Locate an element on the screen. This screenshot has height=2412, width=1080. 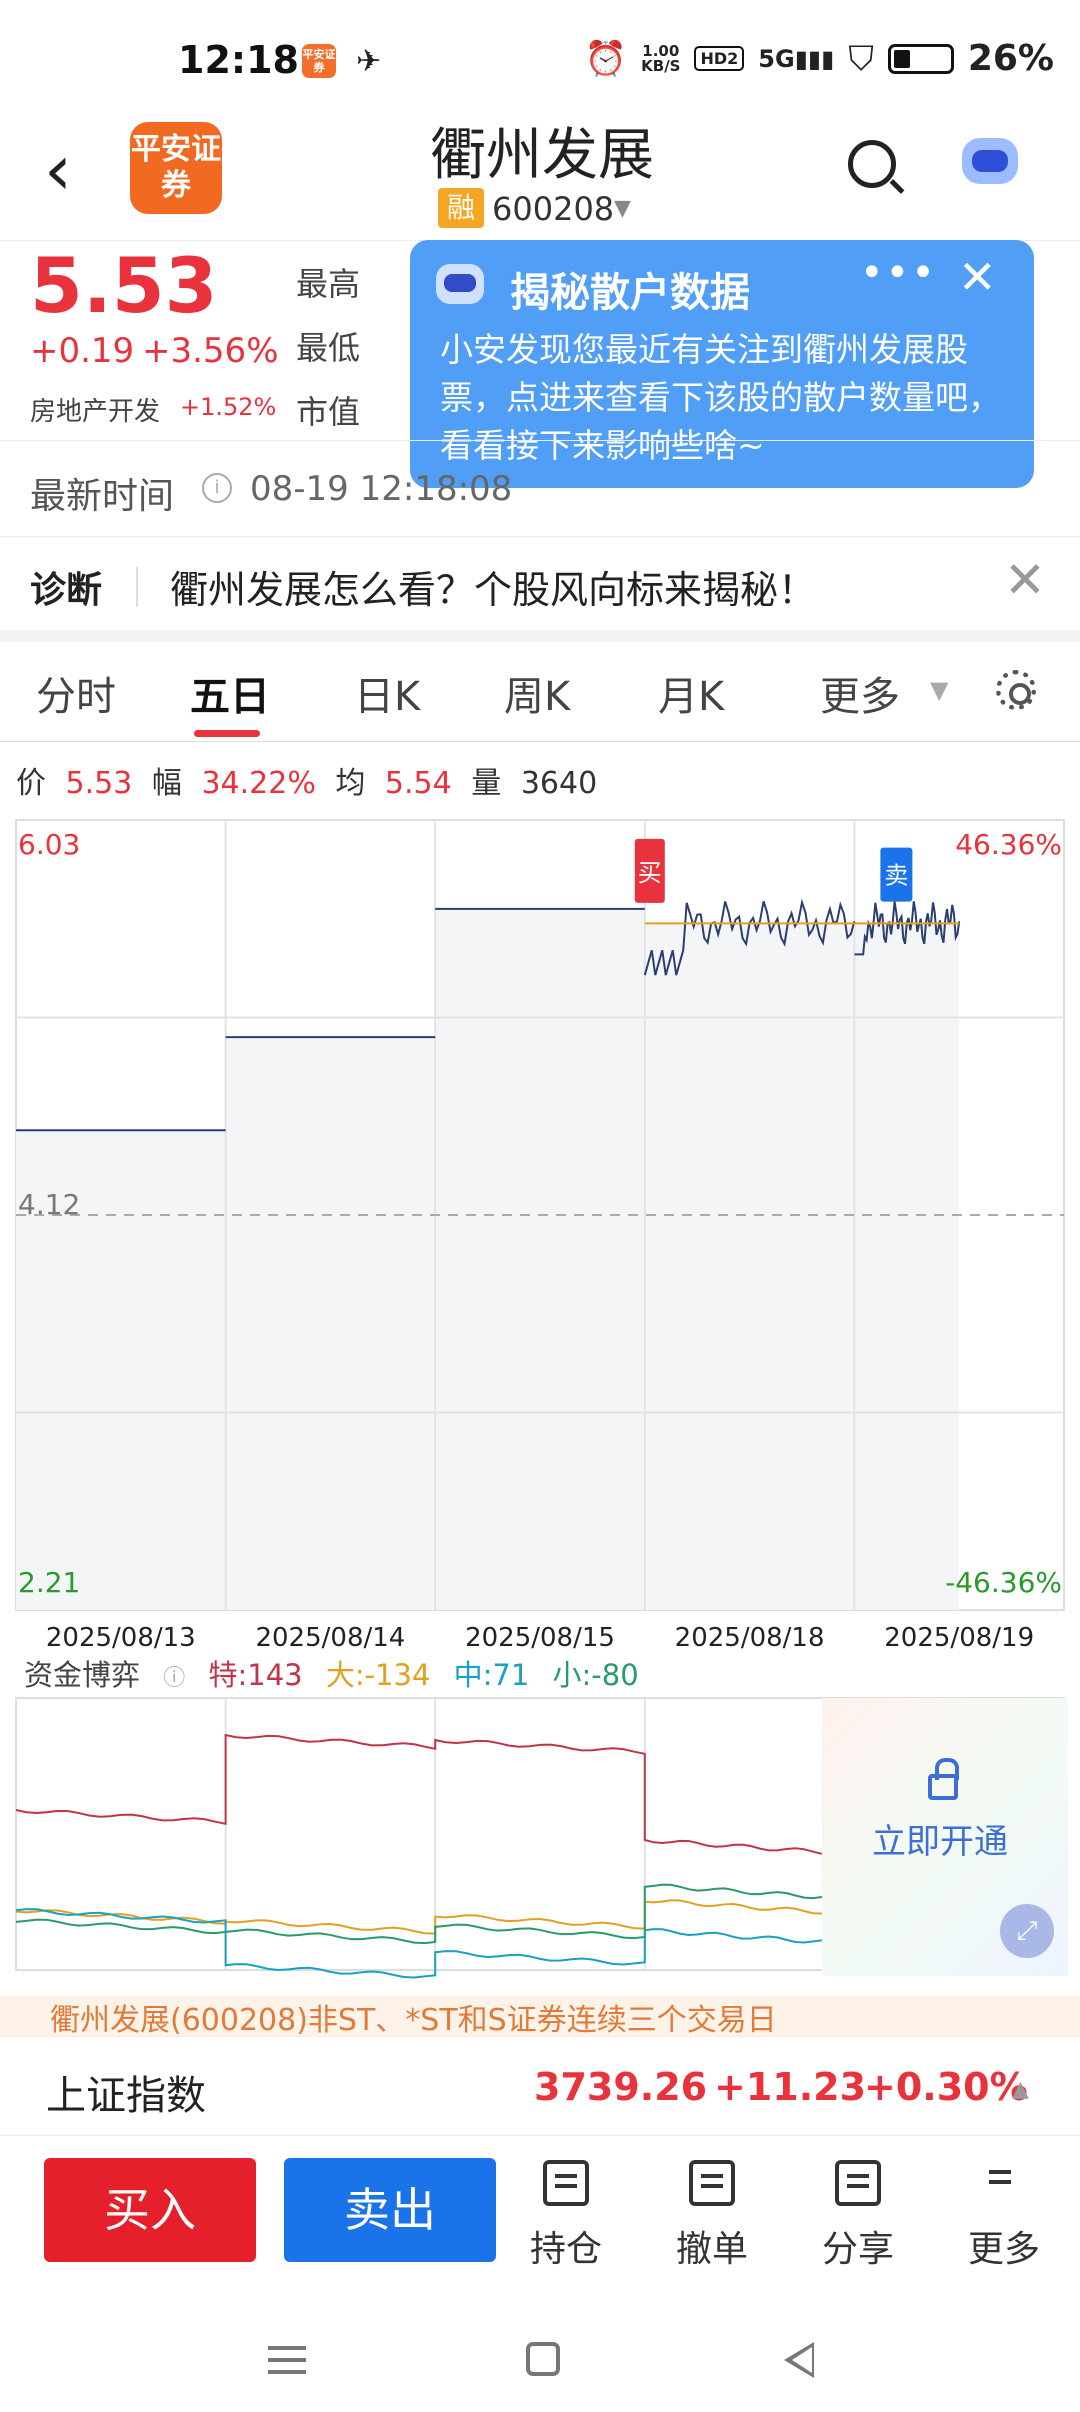
large-flow: 大:-134 is located at coordinates (378, 1675).